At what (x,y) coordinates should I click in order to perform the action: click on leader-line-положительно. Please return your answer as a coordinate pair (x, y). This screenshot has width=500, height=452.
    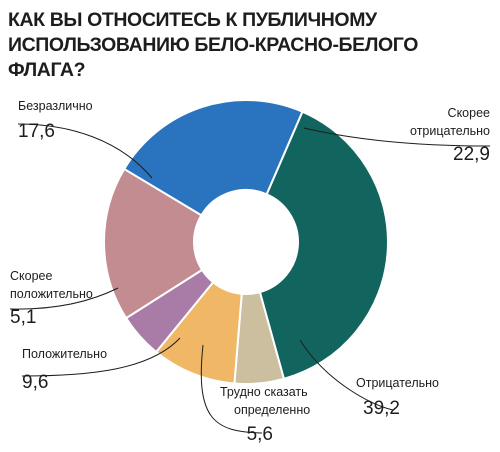
    Looking at the image, I should click on (101, 357).